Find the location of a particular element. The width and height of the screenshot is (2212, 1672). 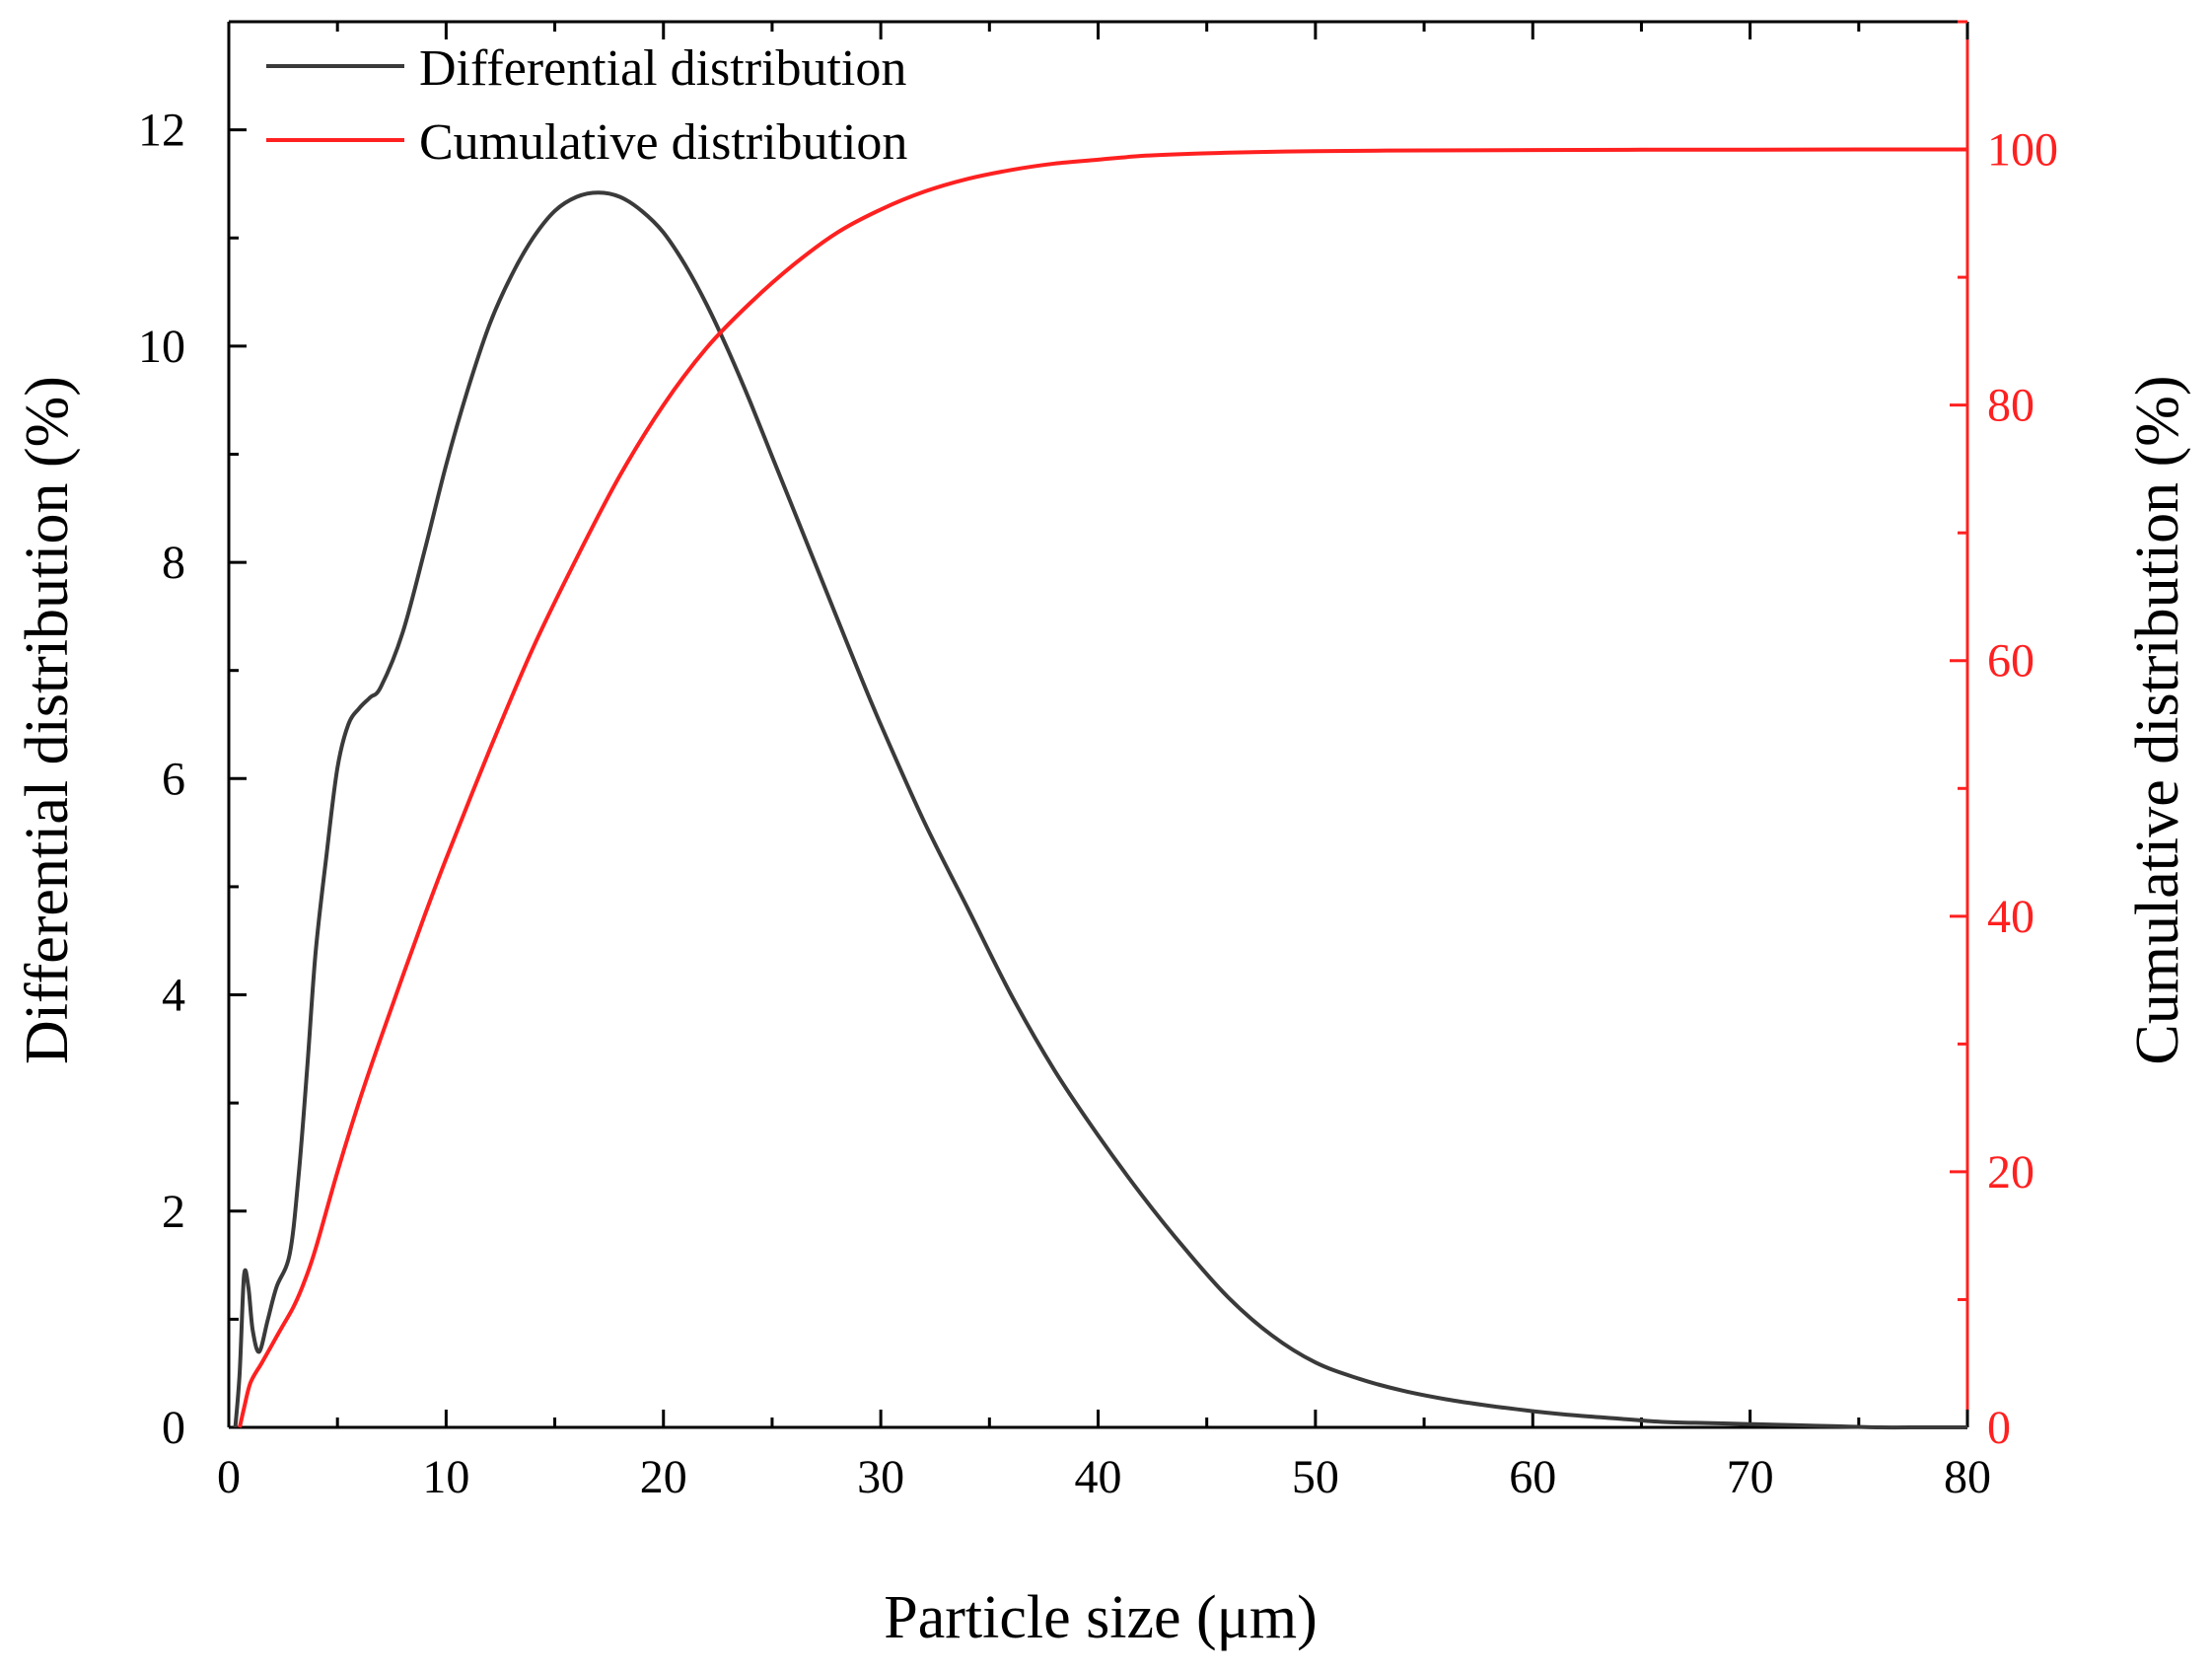

x-tick-label: 10 is located at coordinates (445, 1477).